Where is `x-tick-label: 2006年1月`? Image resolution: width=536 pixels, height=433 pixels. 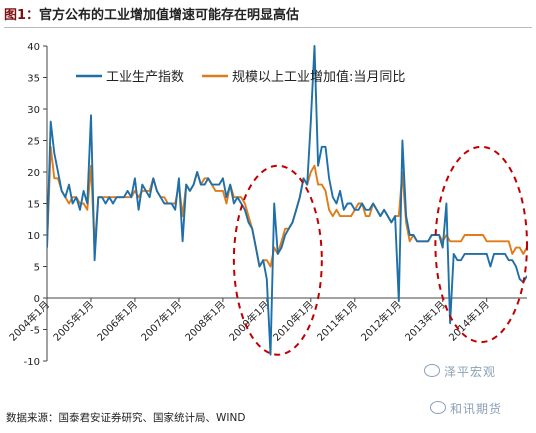
x-tick-label: 2006年1月 is located at coordinates (117, 321).